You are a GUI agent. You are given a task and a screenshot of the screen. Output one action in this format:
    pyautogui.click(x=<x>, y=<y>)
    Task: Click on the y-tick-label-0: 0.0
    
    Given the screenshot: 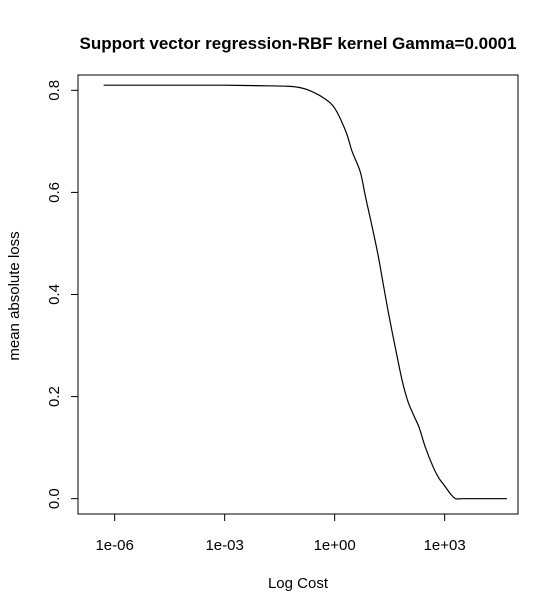 What is the action you would take?
    pyautogui.click(x=54, y=498)
    